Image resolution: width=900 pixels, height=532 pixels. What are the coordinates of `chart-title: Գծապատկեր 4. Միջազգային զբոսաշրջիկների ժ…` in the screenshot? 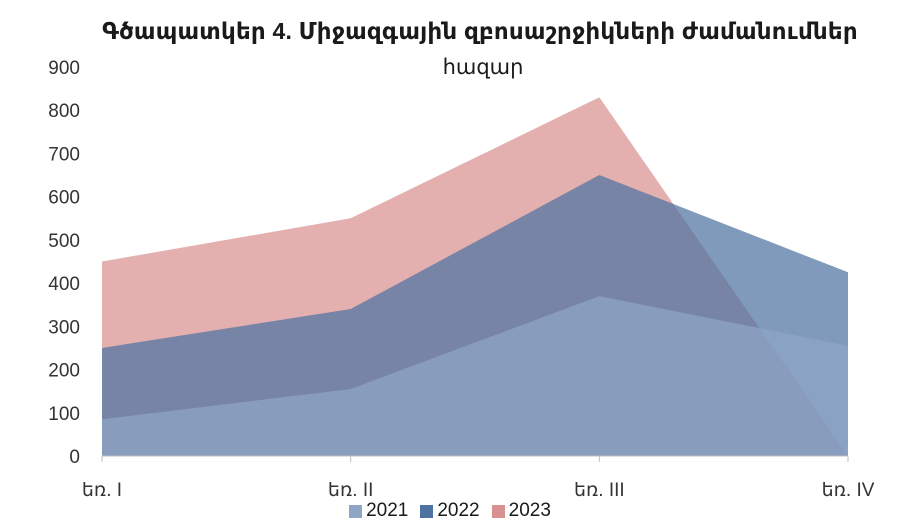 It's located at (480, 31).